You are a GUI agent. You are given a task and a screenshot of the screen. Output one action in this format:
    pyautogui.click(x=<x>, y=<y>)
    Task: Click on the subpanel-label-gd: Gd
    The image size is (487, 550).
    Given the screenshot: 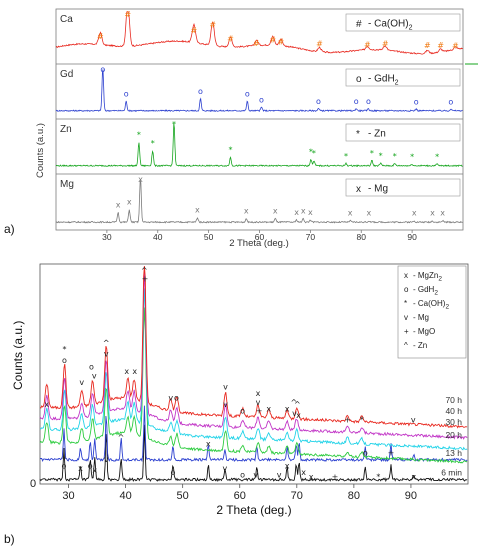 What is the action you would take?
    pyautogui.click(x=66, y=74)
    